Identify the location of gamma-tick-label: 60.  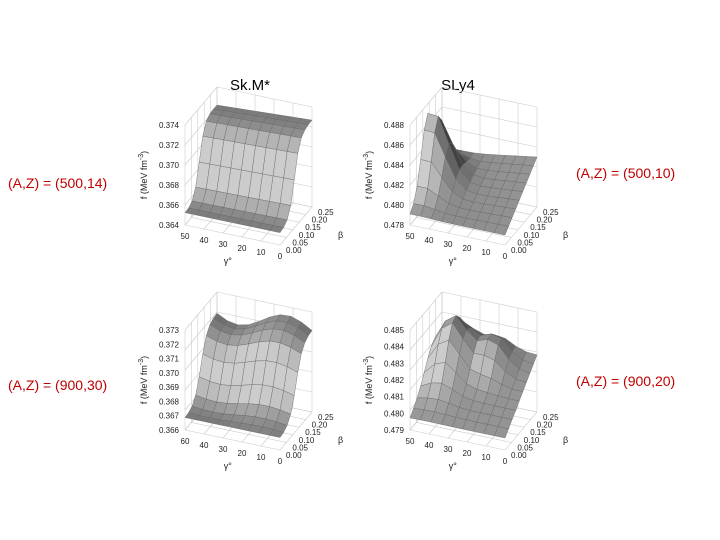
(185, 441).